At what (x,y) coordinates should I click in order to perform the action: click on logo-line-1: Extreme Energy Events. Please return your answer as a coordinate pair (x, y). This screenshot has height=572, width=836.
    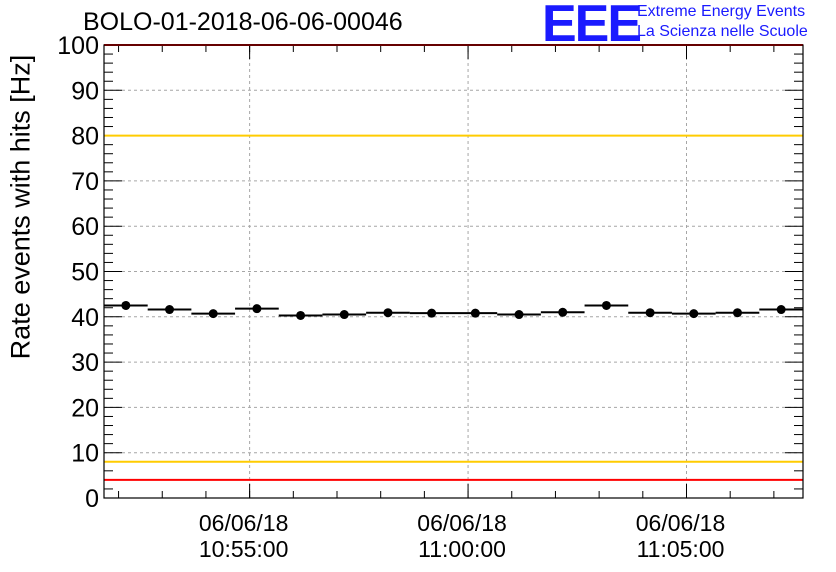
    Looking at the image, I should click on (721, 11).